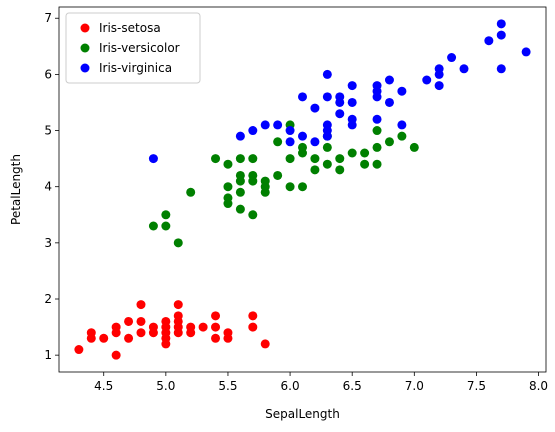 This screenshot has height=432, width=555. Describe the element at coordinates (321, 382) in the screenshot. I see `x-axis: 4.5 5.0 5.5 6.0 6.5 7.0 7.5 8.0` at that location.